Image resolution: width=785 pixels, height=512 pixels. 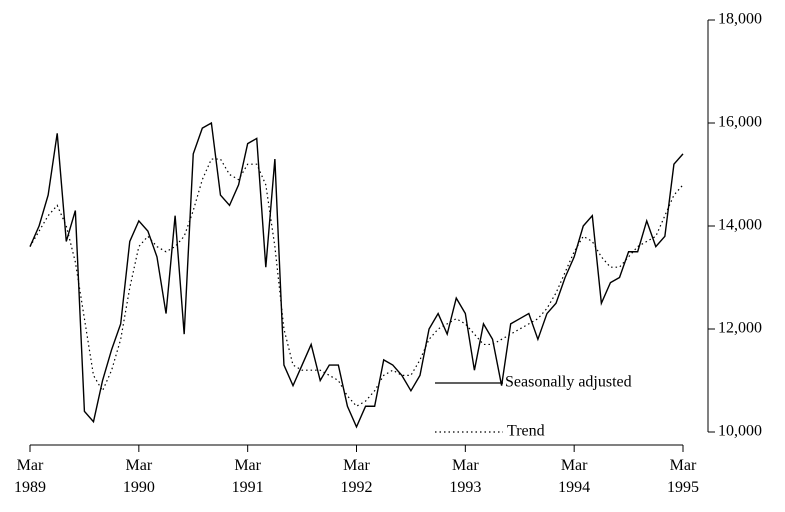 I want to click on y-tick-label: 12,000, so click(x=740, y=328).